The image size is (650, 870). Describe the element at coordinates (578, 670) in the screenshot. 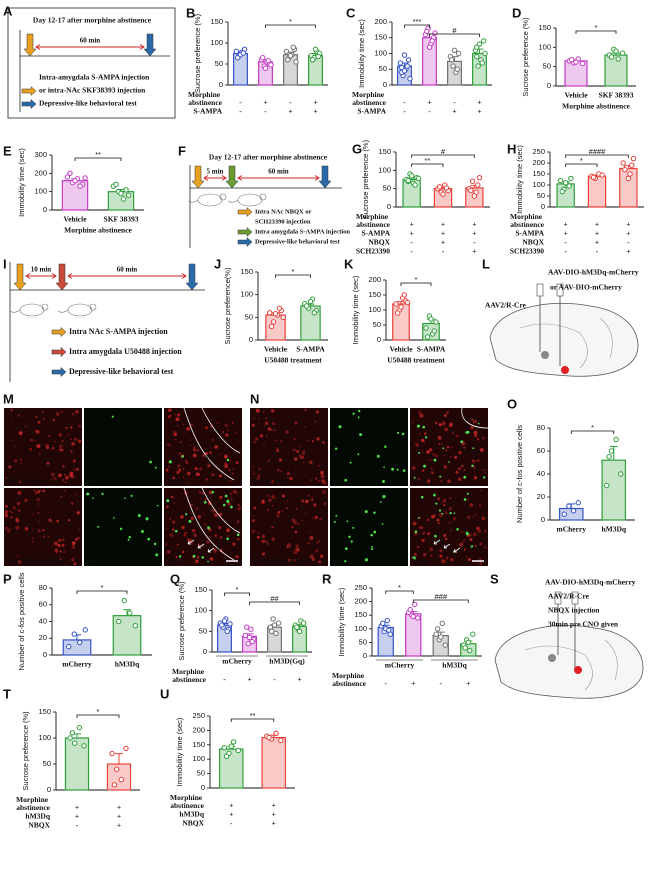

I see `injection-site` at that location.